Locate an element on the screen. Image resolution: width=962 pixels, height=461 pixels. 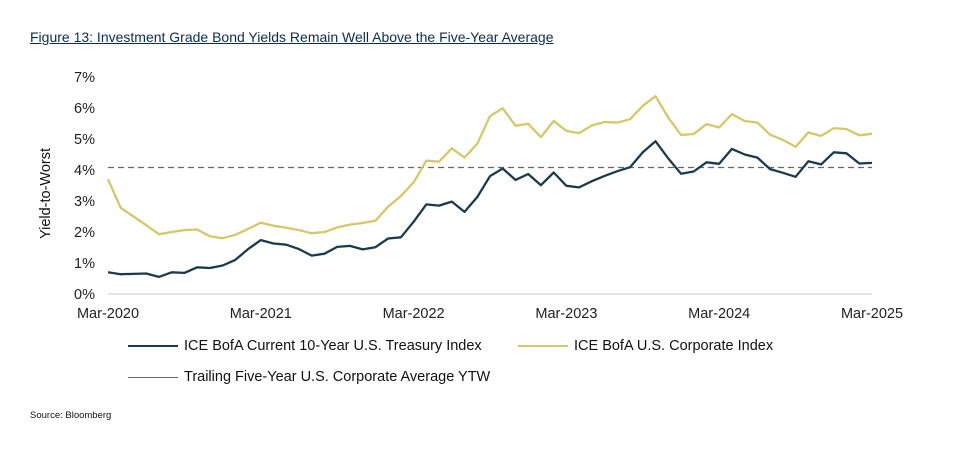
source-note: Source: Bloomberg is located at coordinates (71, 415).